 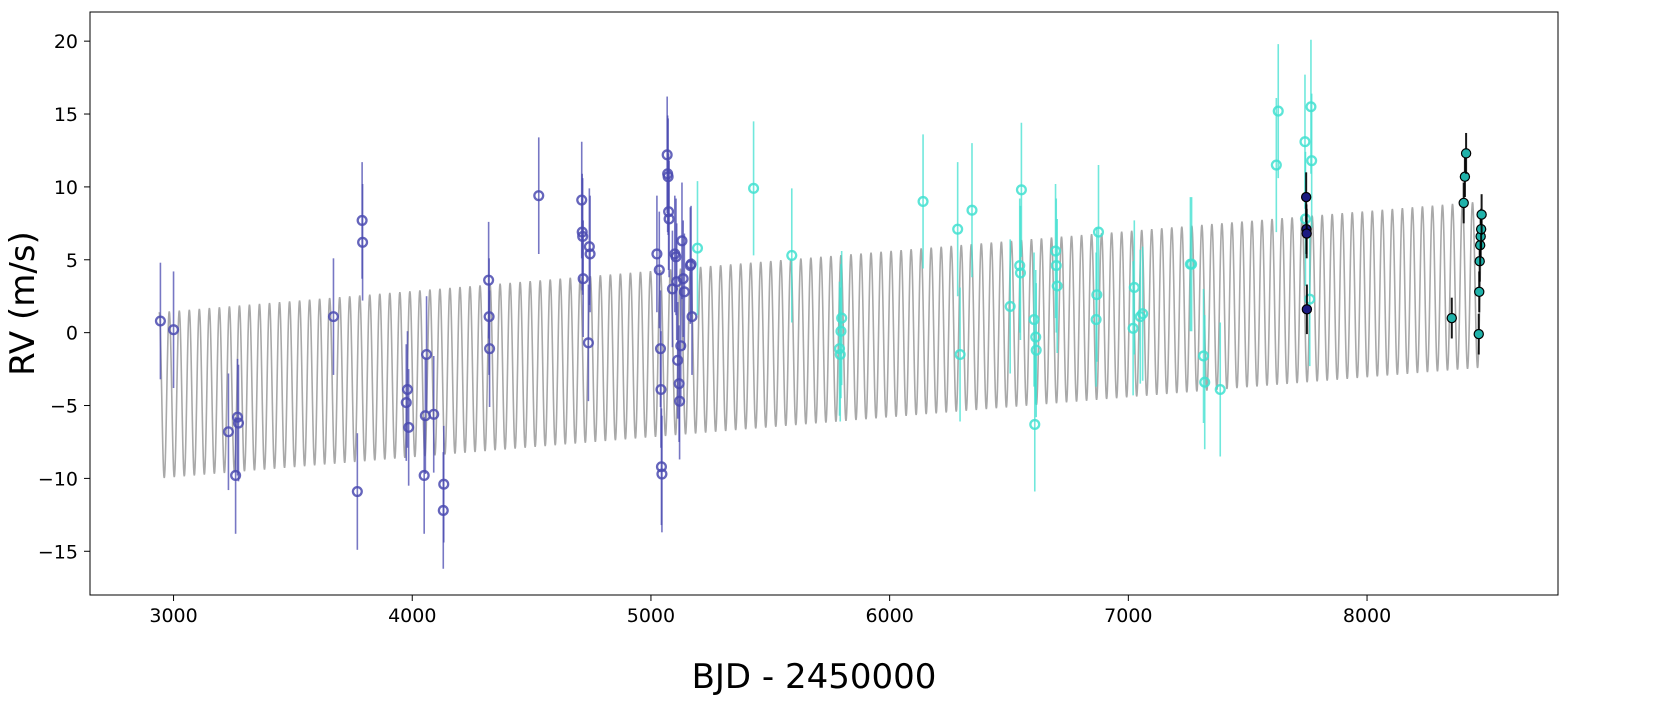 What do you see at coordinates (1128, 616) in the screenshot?
I see `x-tick-label: 7000` at bounding box center [1128, 616].